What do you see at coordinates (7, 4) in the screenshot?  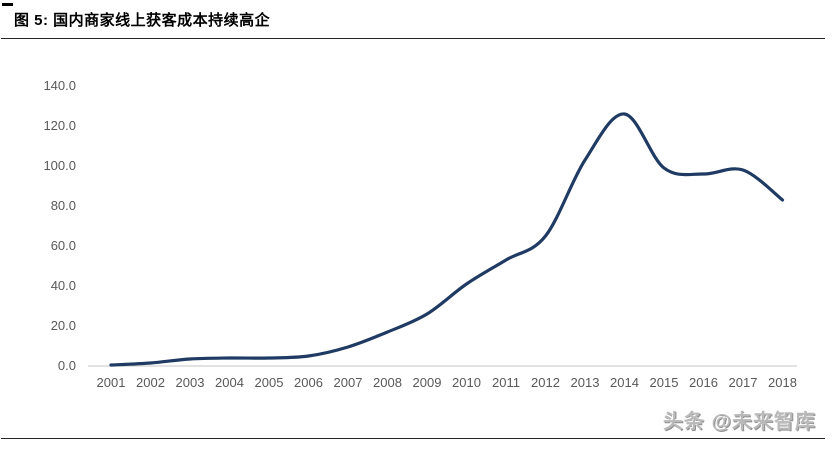 I see `top-left-tick` at bounding box center [7, 4].